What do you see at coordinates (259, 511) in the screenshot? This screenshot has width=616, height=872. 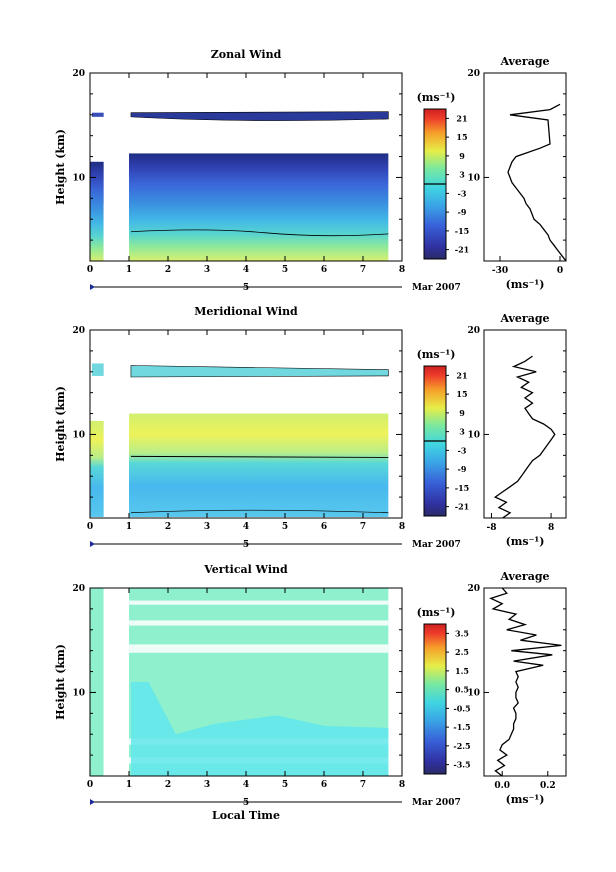 I see `meridional-contour-low` at bounding box center [259, 511].